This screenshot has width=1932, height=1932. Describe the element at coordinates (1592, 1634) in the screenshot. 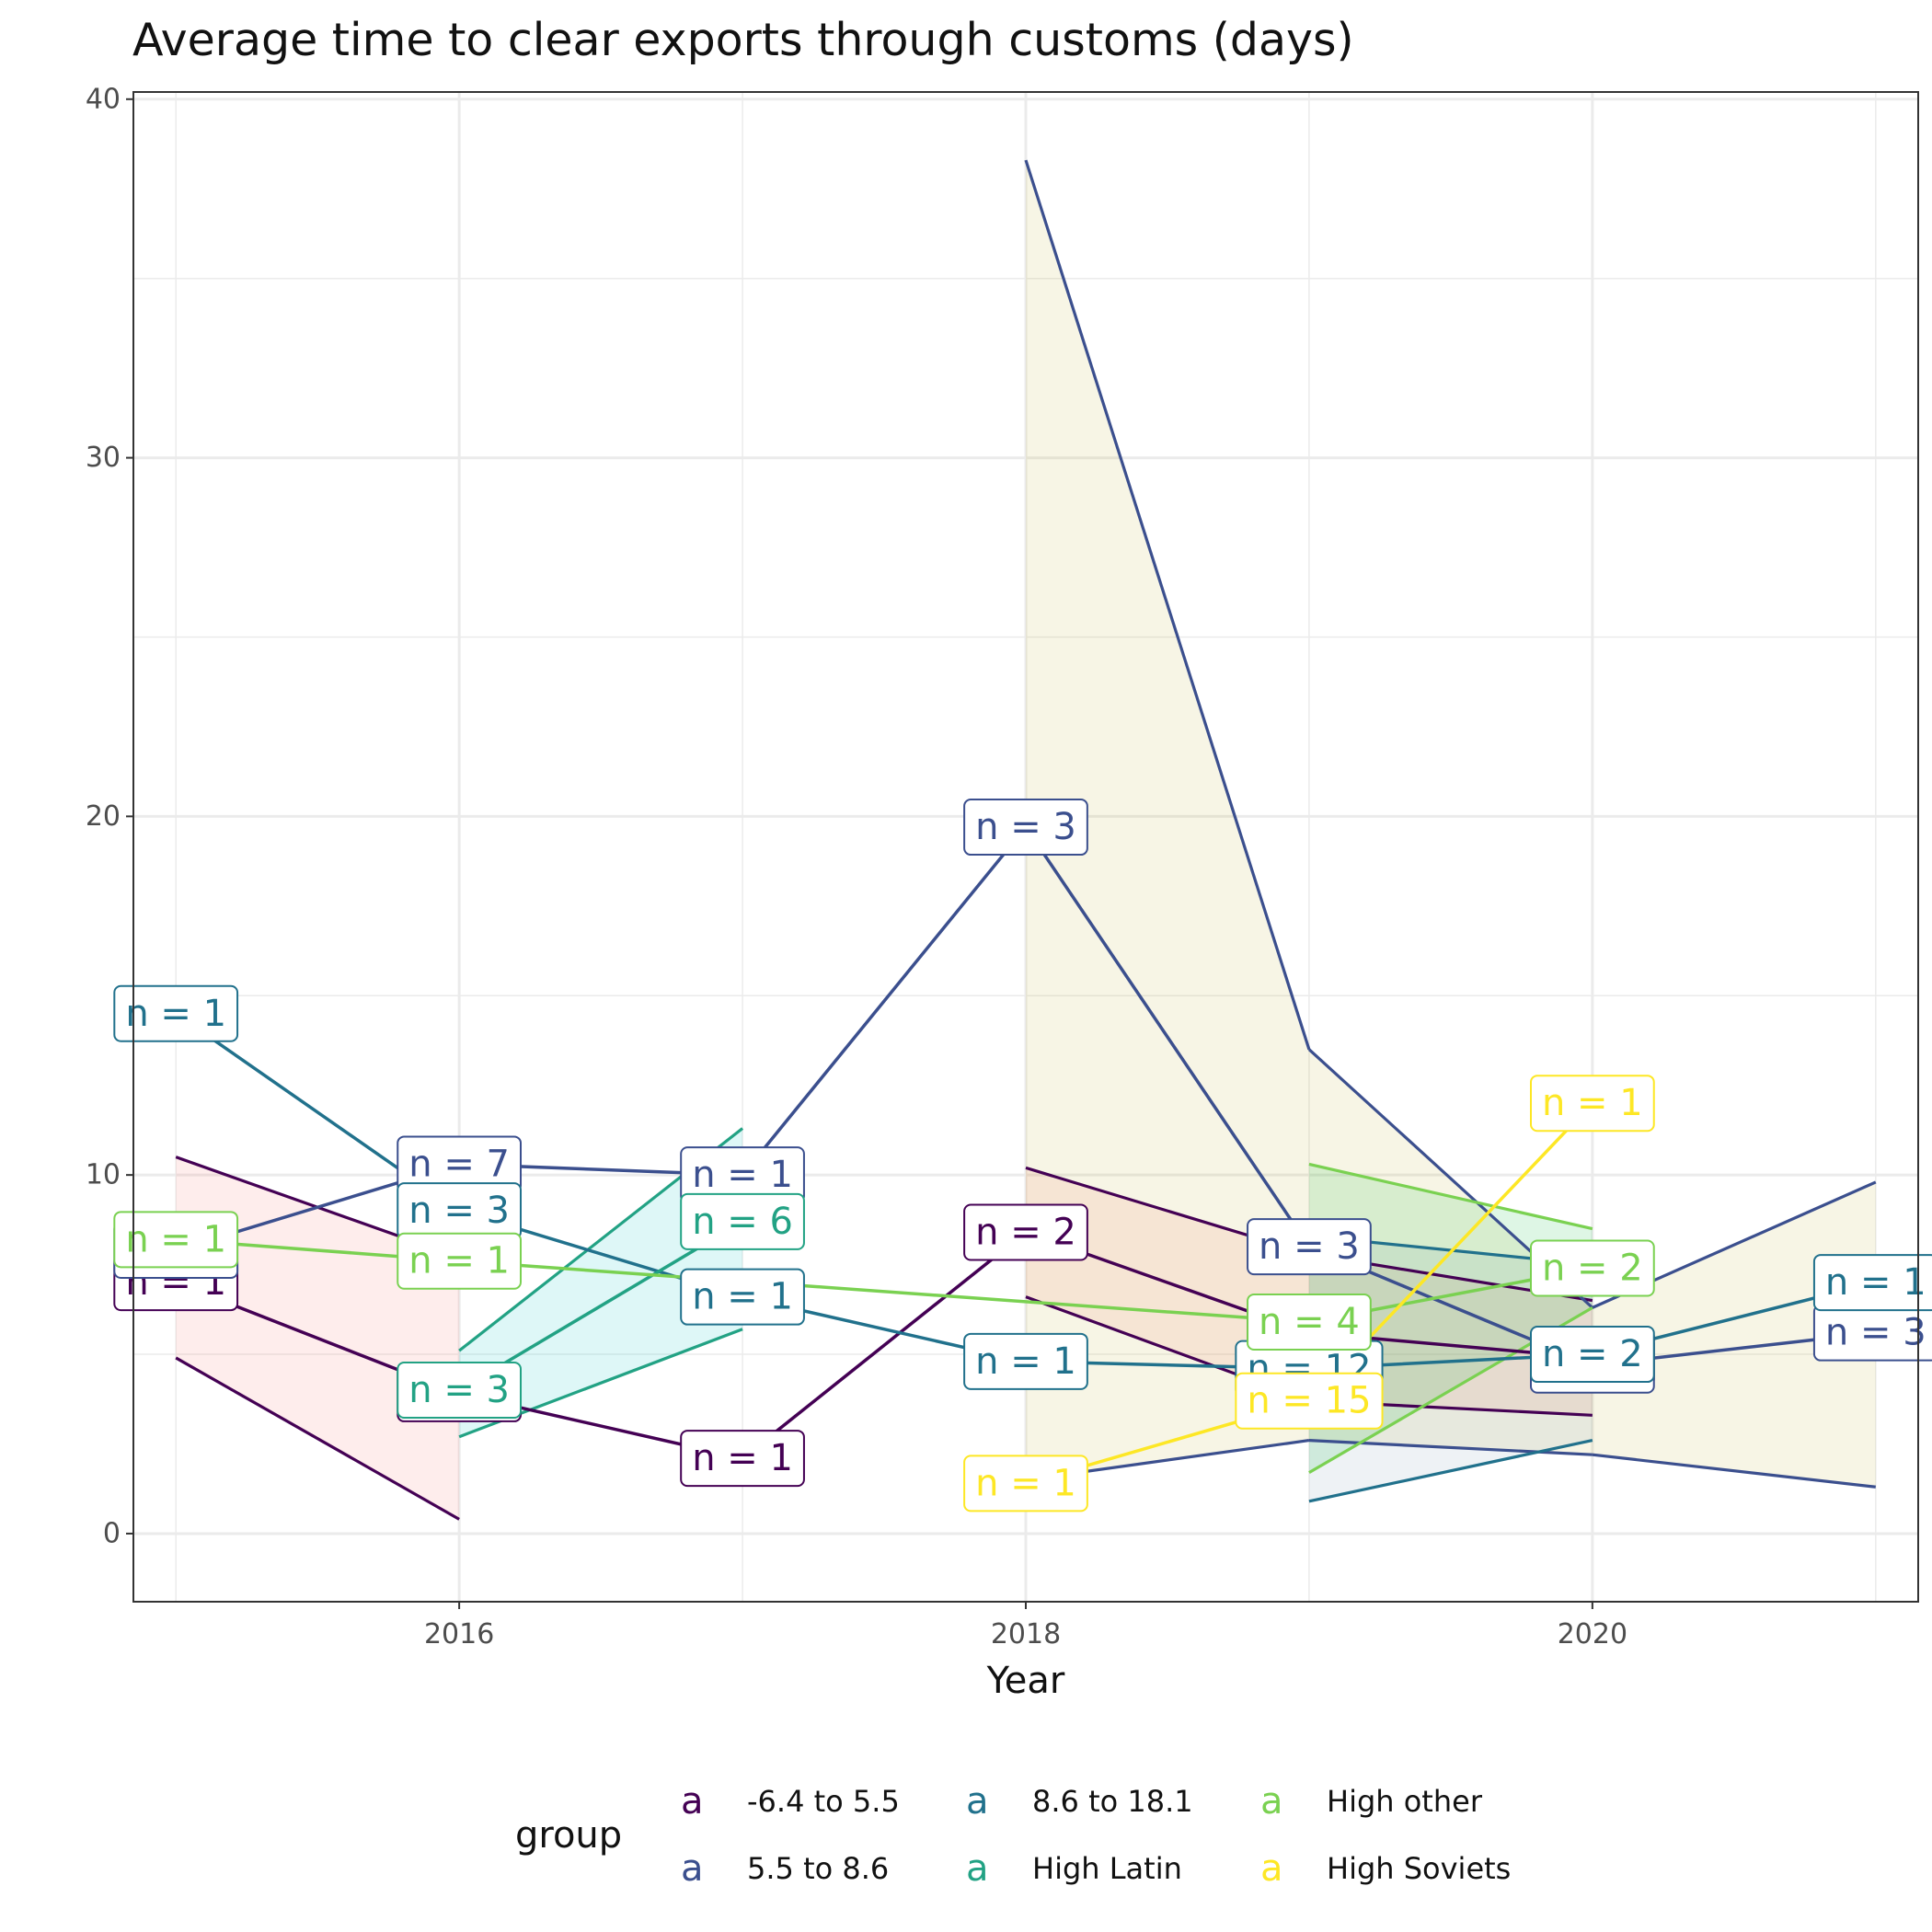

I see `x-tick-label: 2020` at that location.